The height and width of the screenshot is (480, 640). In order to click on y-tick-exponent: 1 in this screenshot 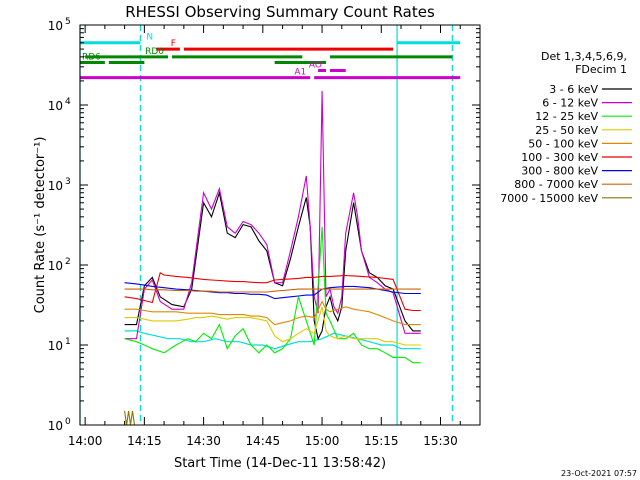, I will do `click(68, 342)`.